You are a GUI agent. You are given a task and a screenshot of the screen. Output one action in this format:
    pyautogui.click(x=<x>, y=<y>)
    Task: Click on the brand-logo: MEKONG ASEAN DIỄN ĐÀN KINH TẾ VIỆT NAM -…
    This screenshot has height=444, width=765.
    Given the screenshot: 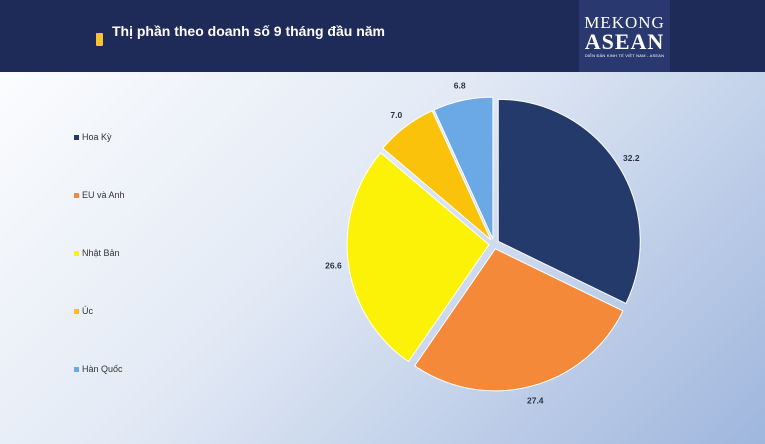 What is the action you would take?
    pyautogui.click(x=624, y=36)
    